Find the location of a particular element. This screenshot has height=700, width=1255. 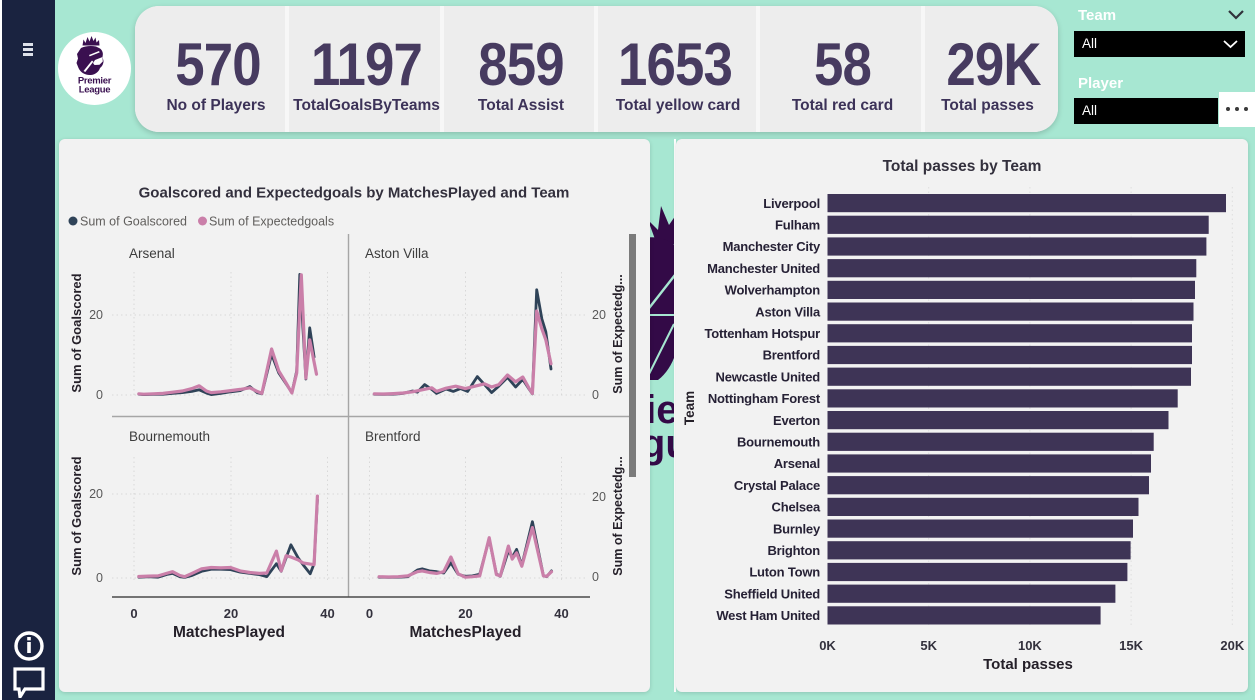

svg-text: Total passes is located at coordinates (1028, 664).